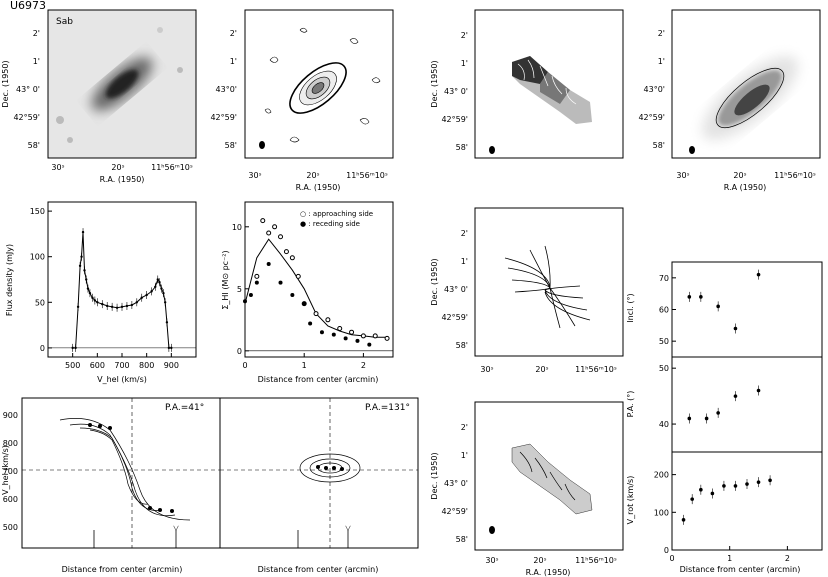 The width and height of the screenshot is (828, 577). Describe the element at coordinates (671, 558) in the screenshot. I see `xtick-label: 0` at that location.